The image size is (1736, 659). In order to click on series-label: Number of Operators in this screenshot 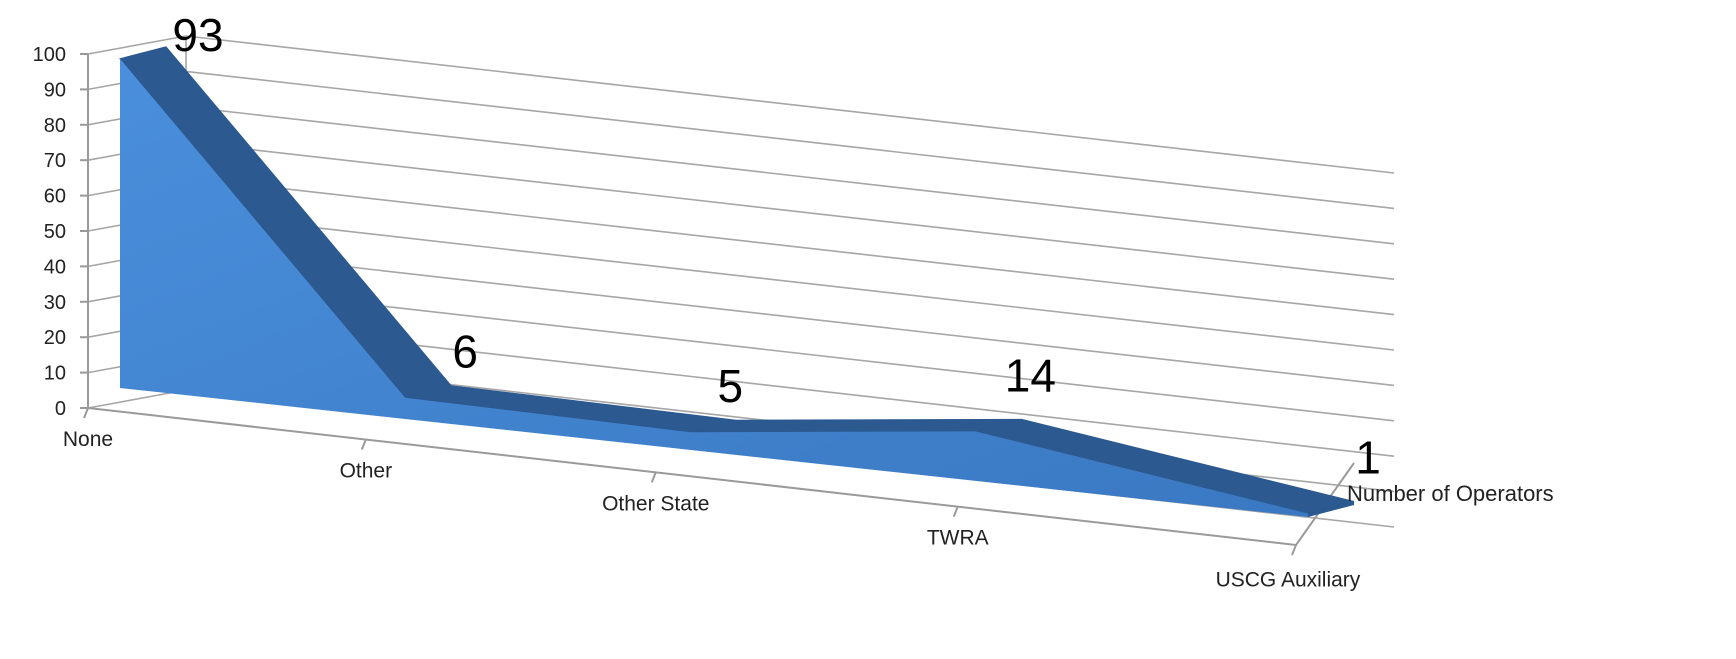, I will do `click(1450, 493)`.